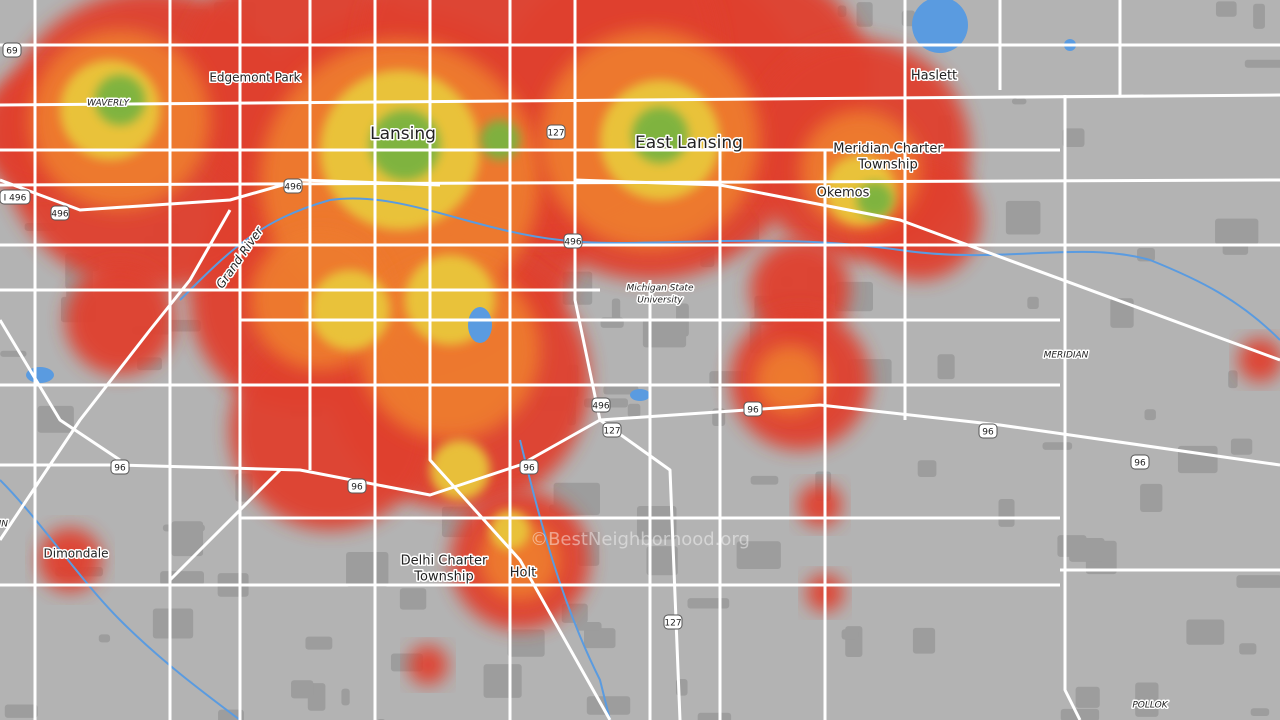 This screenshot has width=1280, height=720. I want to click on place-label: Michigan State, so click(659, 289).